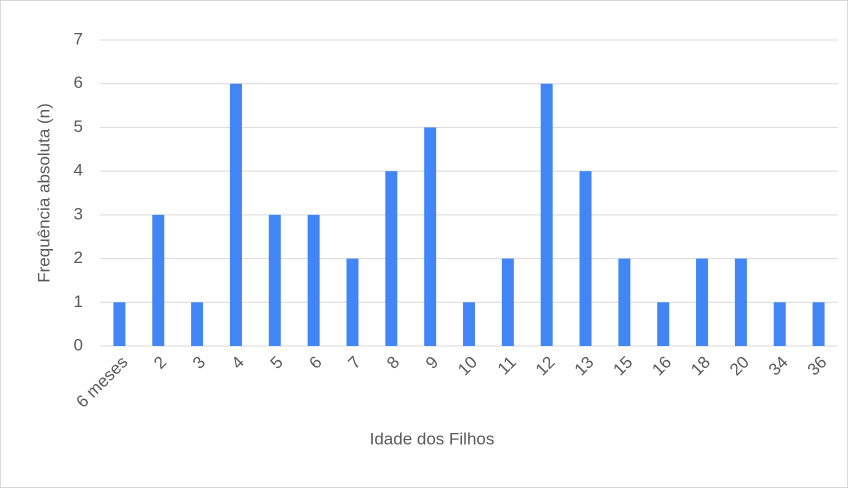 The image size is (848, 488). What do you see at coordinates (78, 344) in the screenshot?
I see `y-tick-label: 0` at bounding box center [78, 344].